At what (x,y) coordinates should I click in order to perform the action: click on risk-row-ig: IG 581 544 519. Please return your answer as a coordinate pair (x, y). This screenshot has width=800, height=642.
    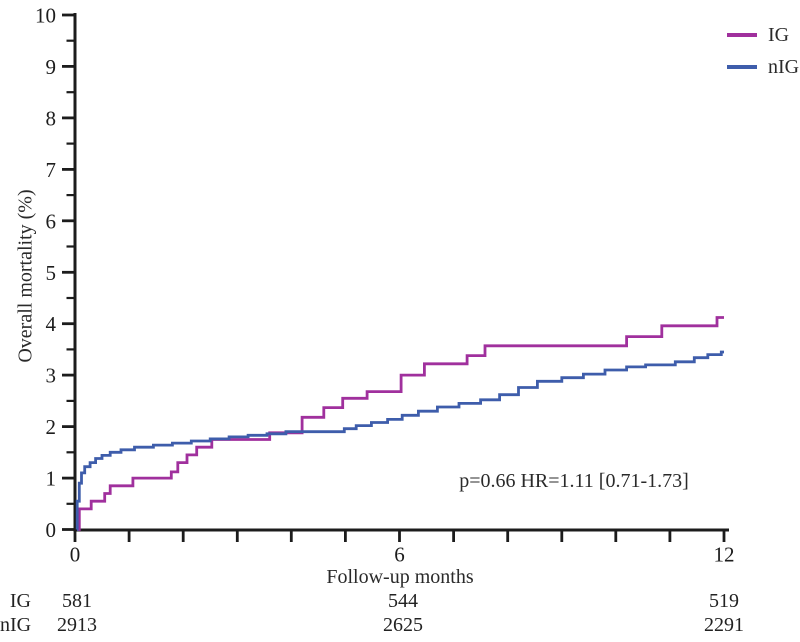
    Looking at the image, I should click on (400, 601).